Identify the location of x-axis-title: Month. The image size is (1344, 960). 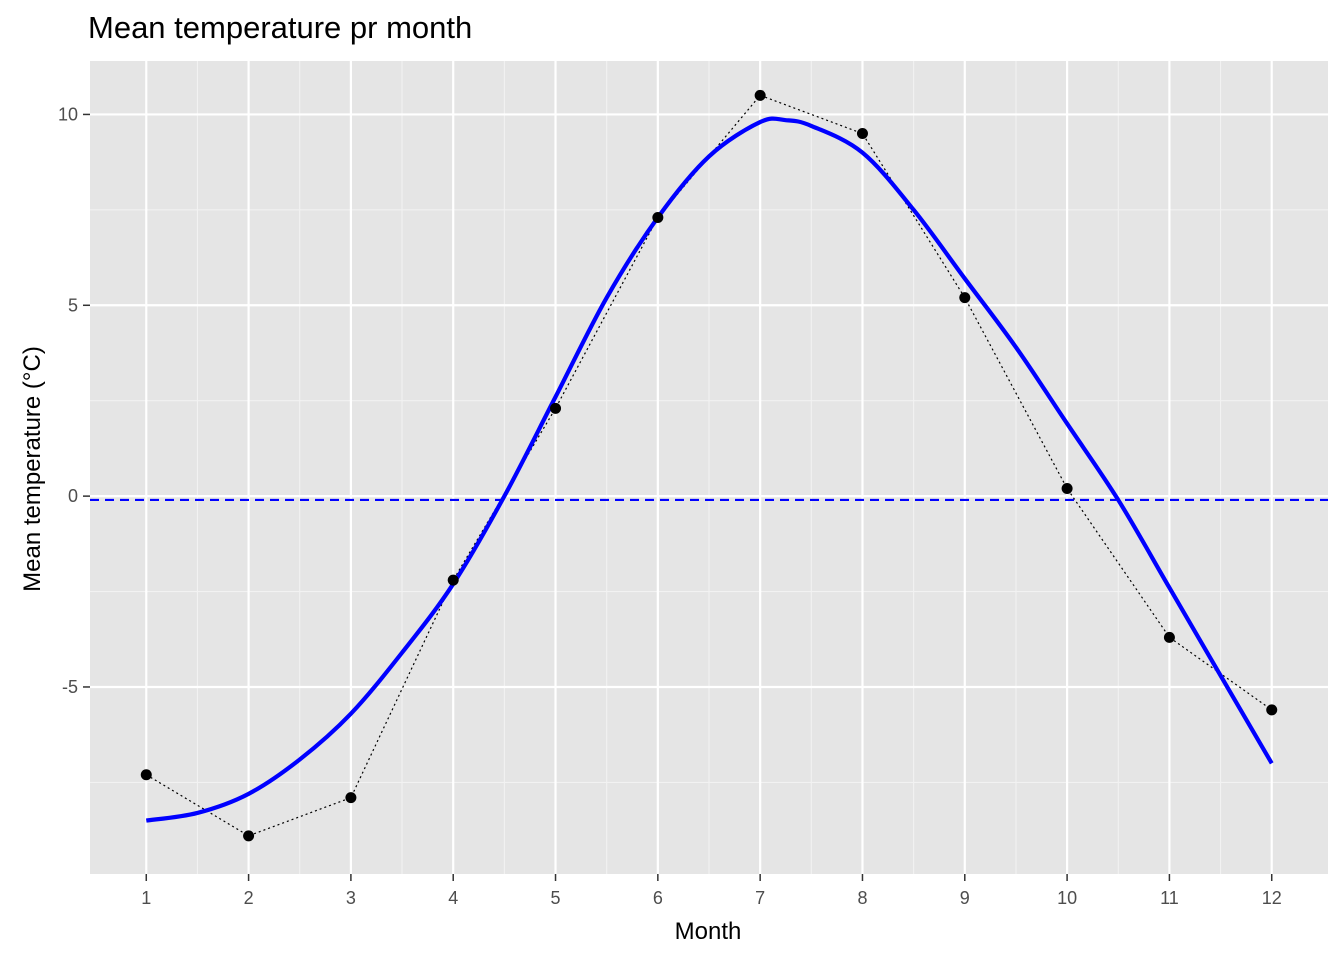
(708, 931).